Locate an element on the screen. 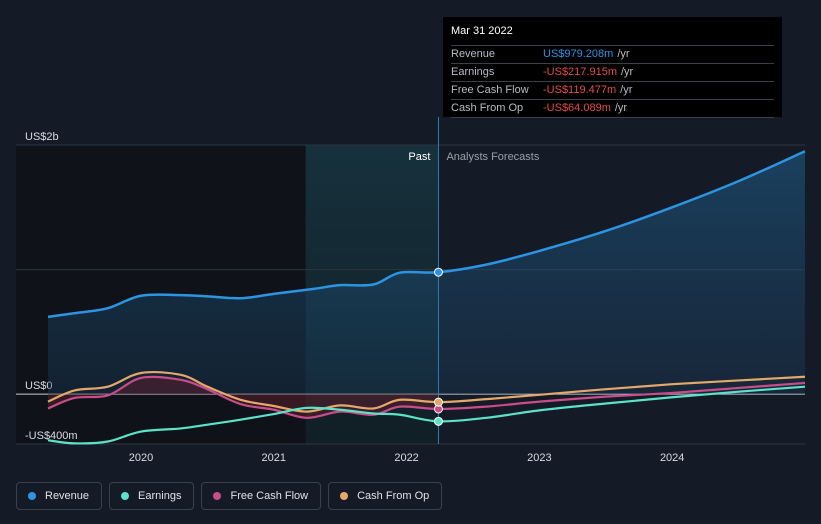 The height and width of the screenshot is (524, 821). tooltip-value: -US$64.089m is located at coordinates (577, 108).